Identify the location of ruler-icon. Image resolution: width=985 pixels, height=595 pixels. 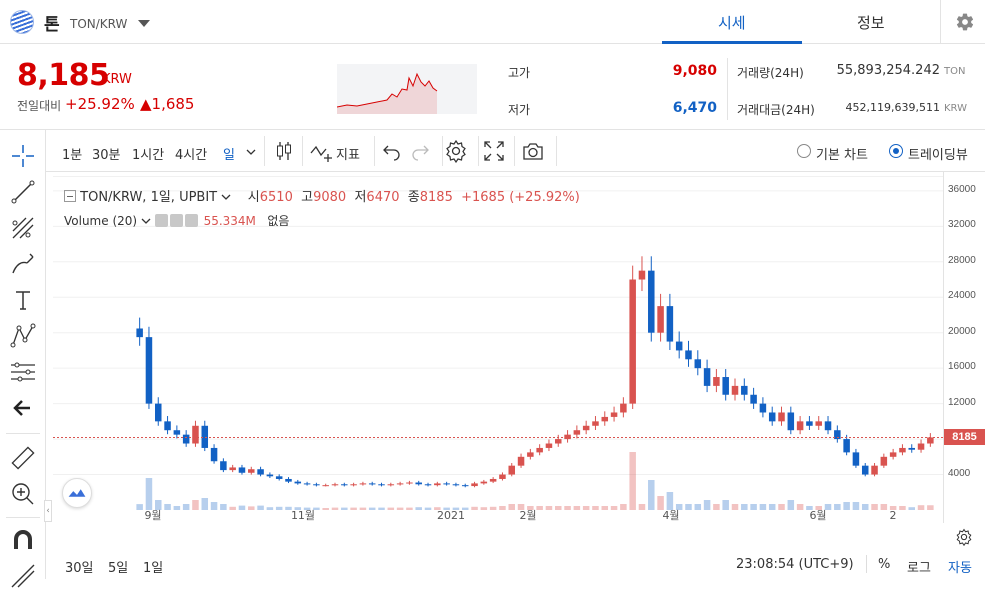
(23, 458).